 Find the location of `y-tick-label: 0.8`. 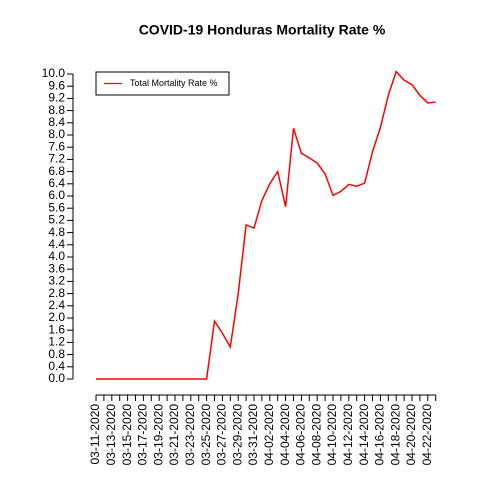

y-tick-label: 0.8 is located at coordinates (56, 354).